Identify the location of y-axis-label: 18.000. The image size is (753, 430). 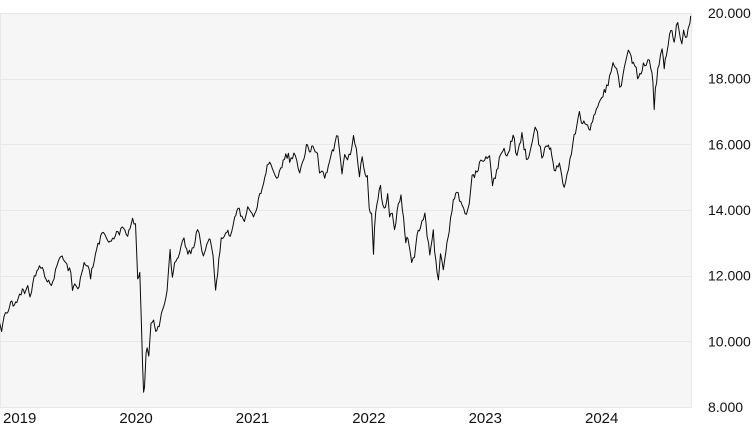
(729, 79).